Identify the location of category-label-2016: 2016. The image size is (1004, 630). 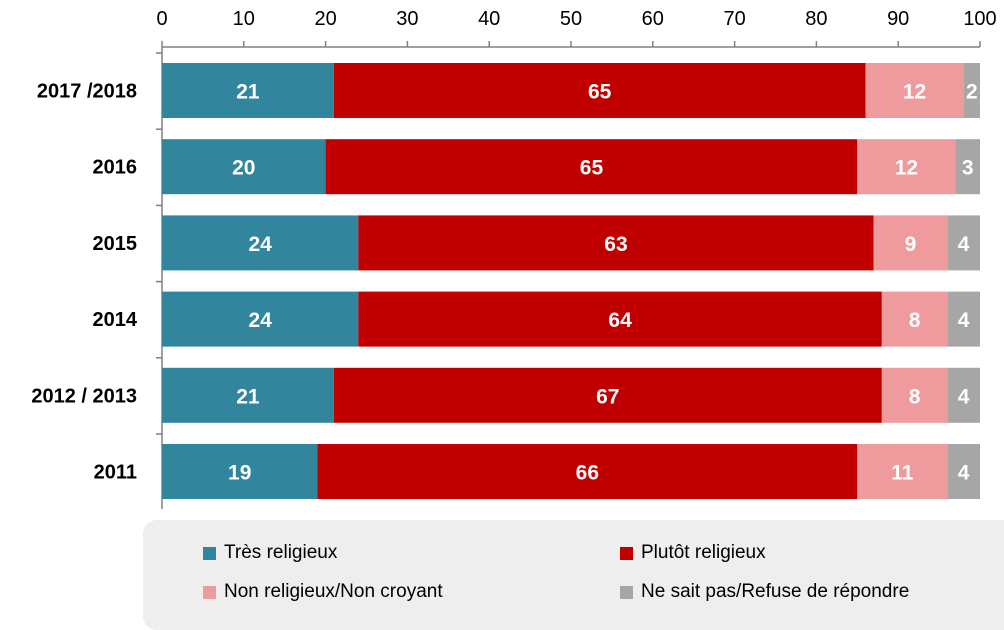
(115, 168).